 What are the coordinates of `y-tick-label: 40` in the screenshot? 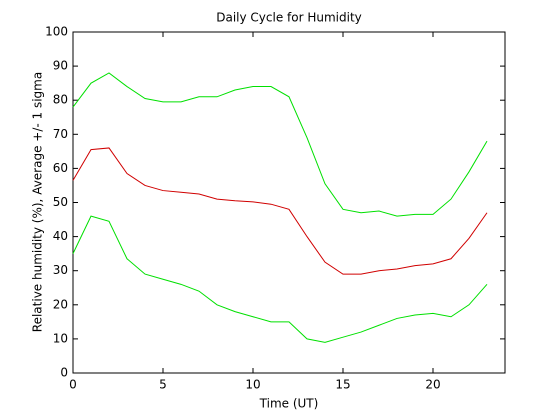 It's located at (60, 236).